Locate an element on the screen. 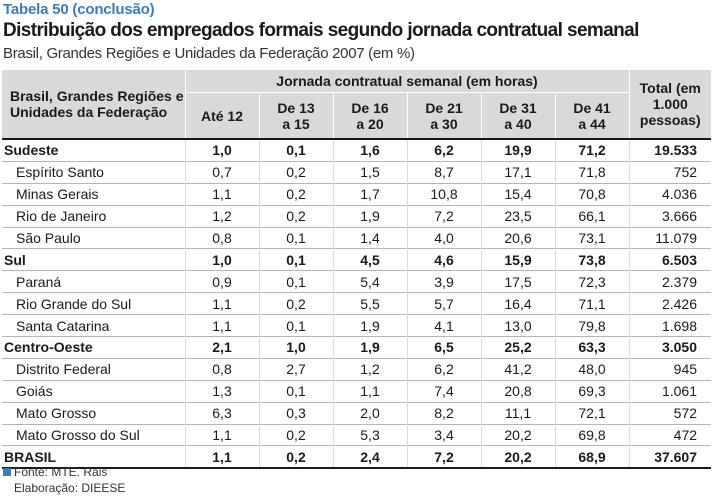 The height and width of the screenshot is (499, 716). cell-value: 16,4 is located at coordinates (517, 303).